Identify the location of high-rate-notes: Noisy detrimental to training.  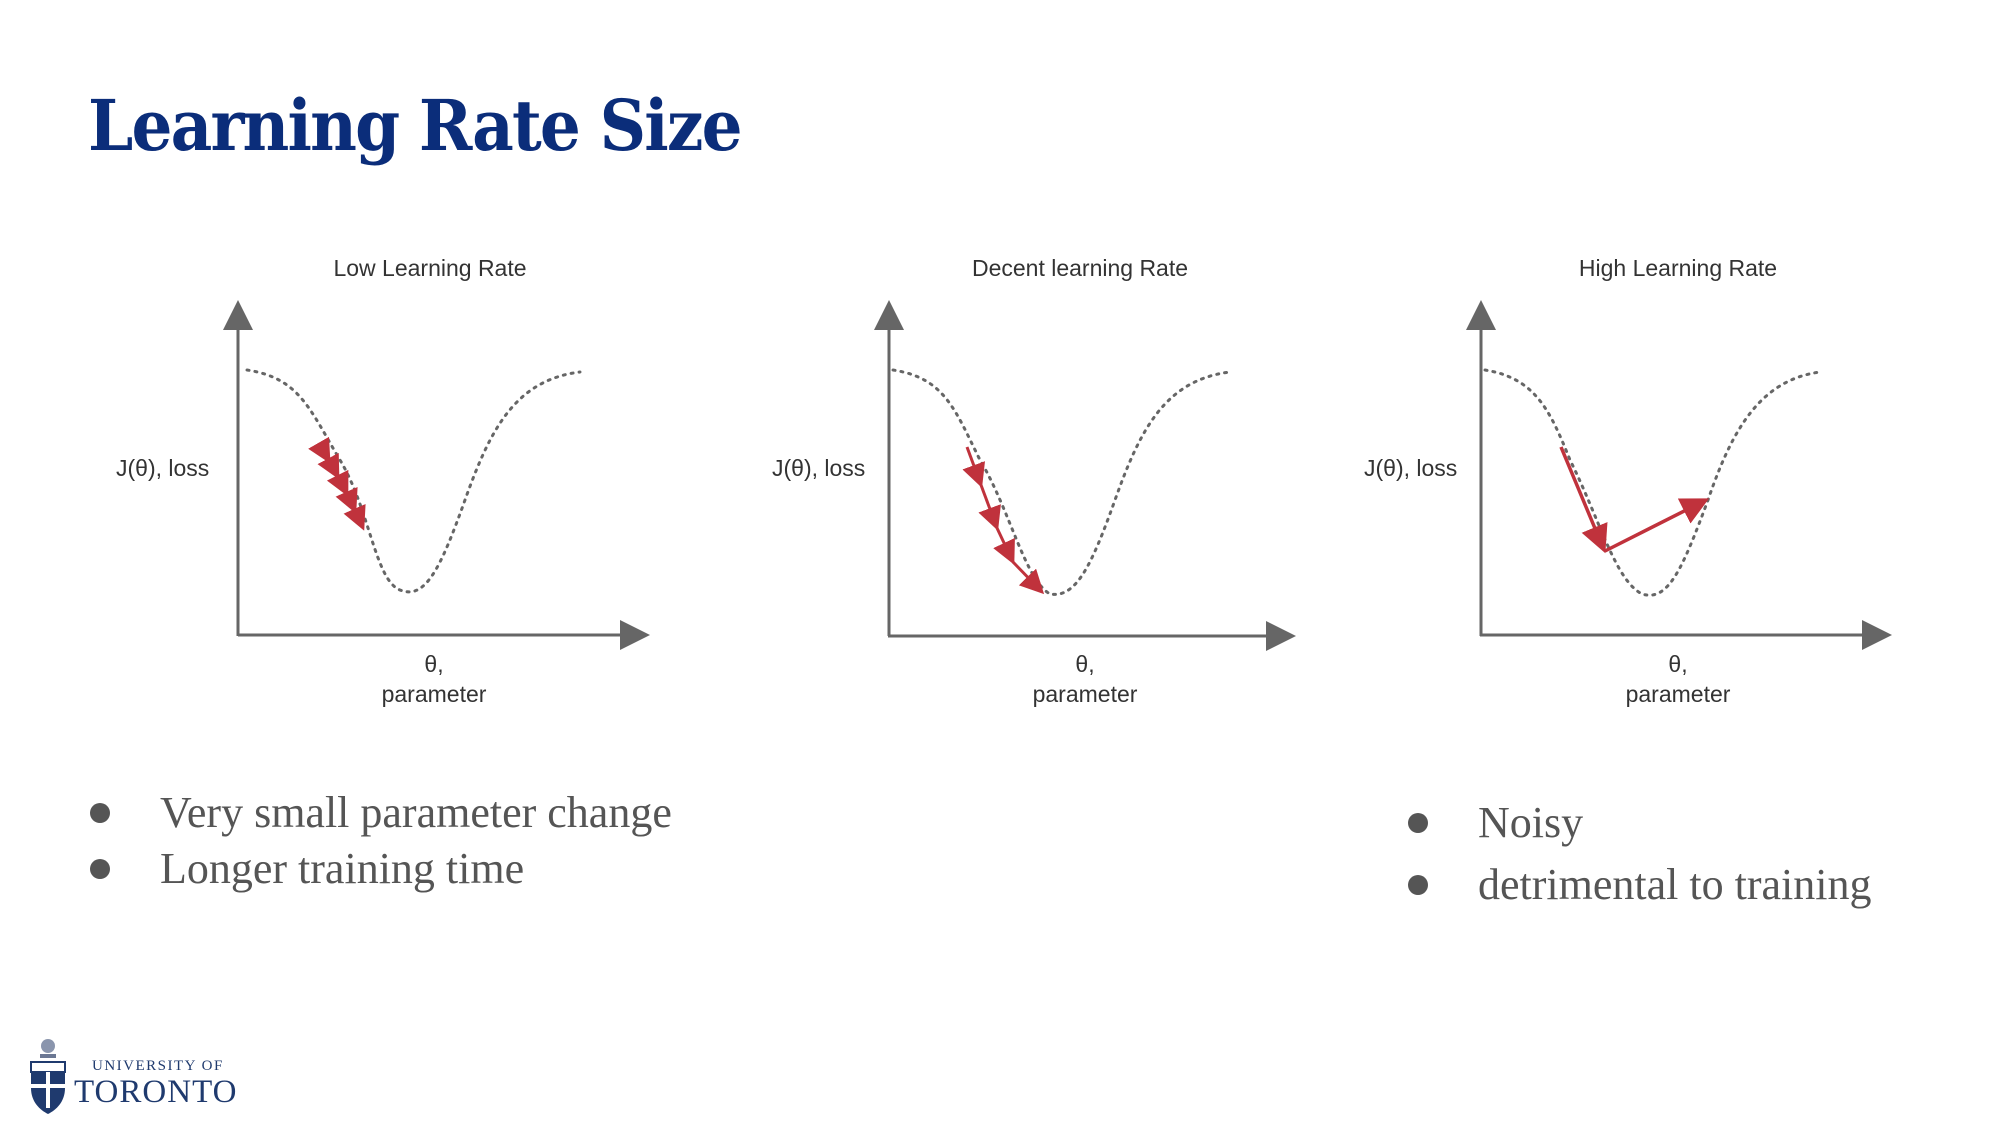
(1635, 854).